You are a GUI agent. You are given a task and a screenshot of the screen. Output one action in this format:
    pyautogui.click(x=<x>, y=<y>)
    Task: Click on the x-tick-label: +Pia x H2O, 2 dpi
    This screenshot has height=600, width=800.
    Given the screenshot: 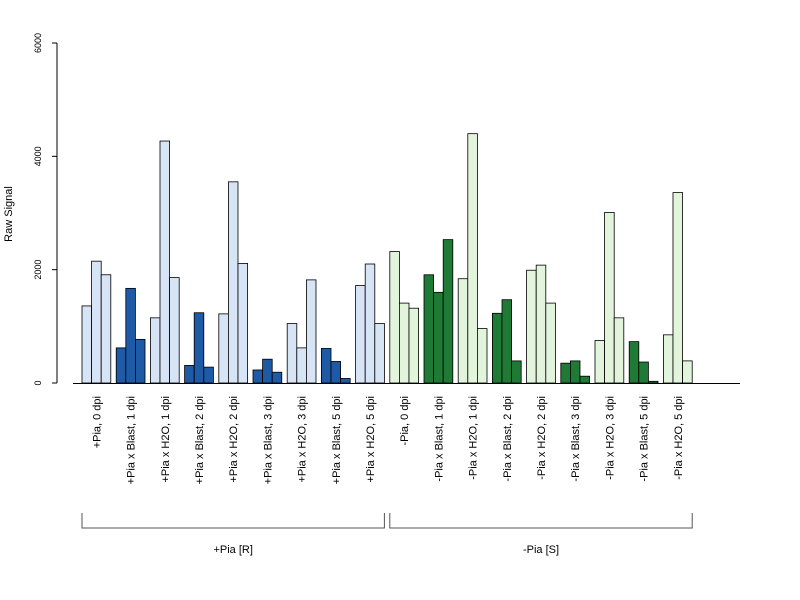 What is the action you would take?
    pyautogui.click(x=234, y=439)
    